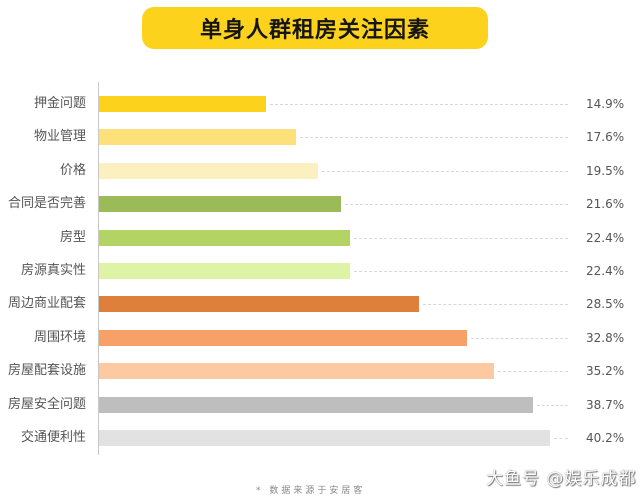  Describe the element at coordinates (59, 137) in the screenshot. I see `category-label: 物业管理` at that location.